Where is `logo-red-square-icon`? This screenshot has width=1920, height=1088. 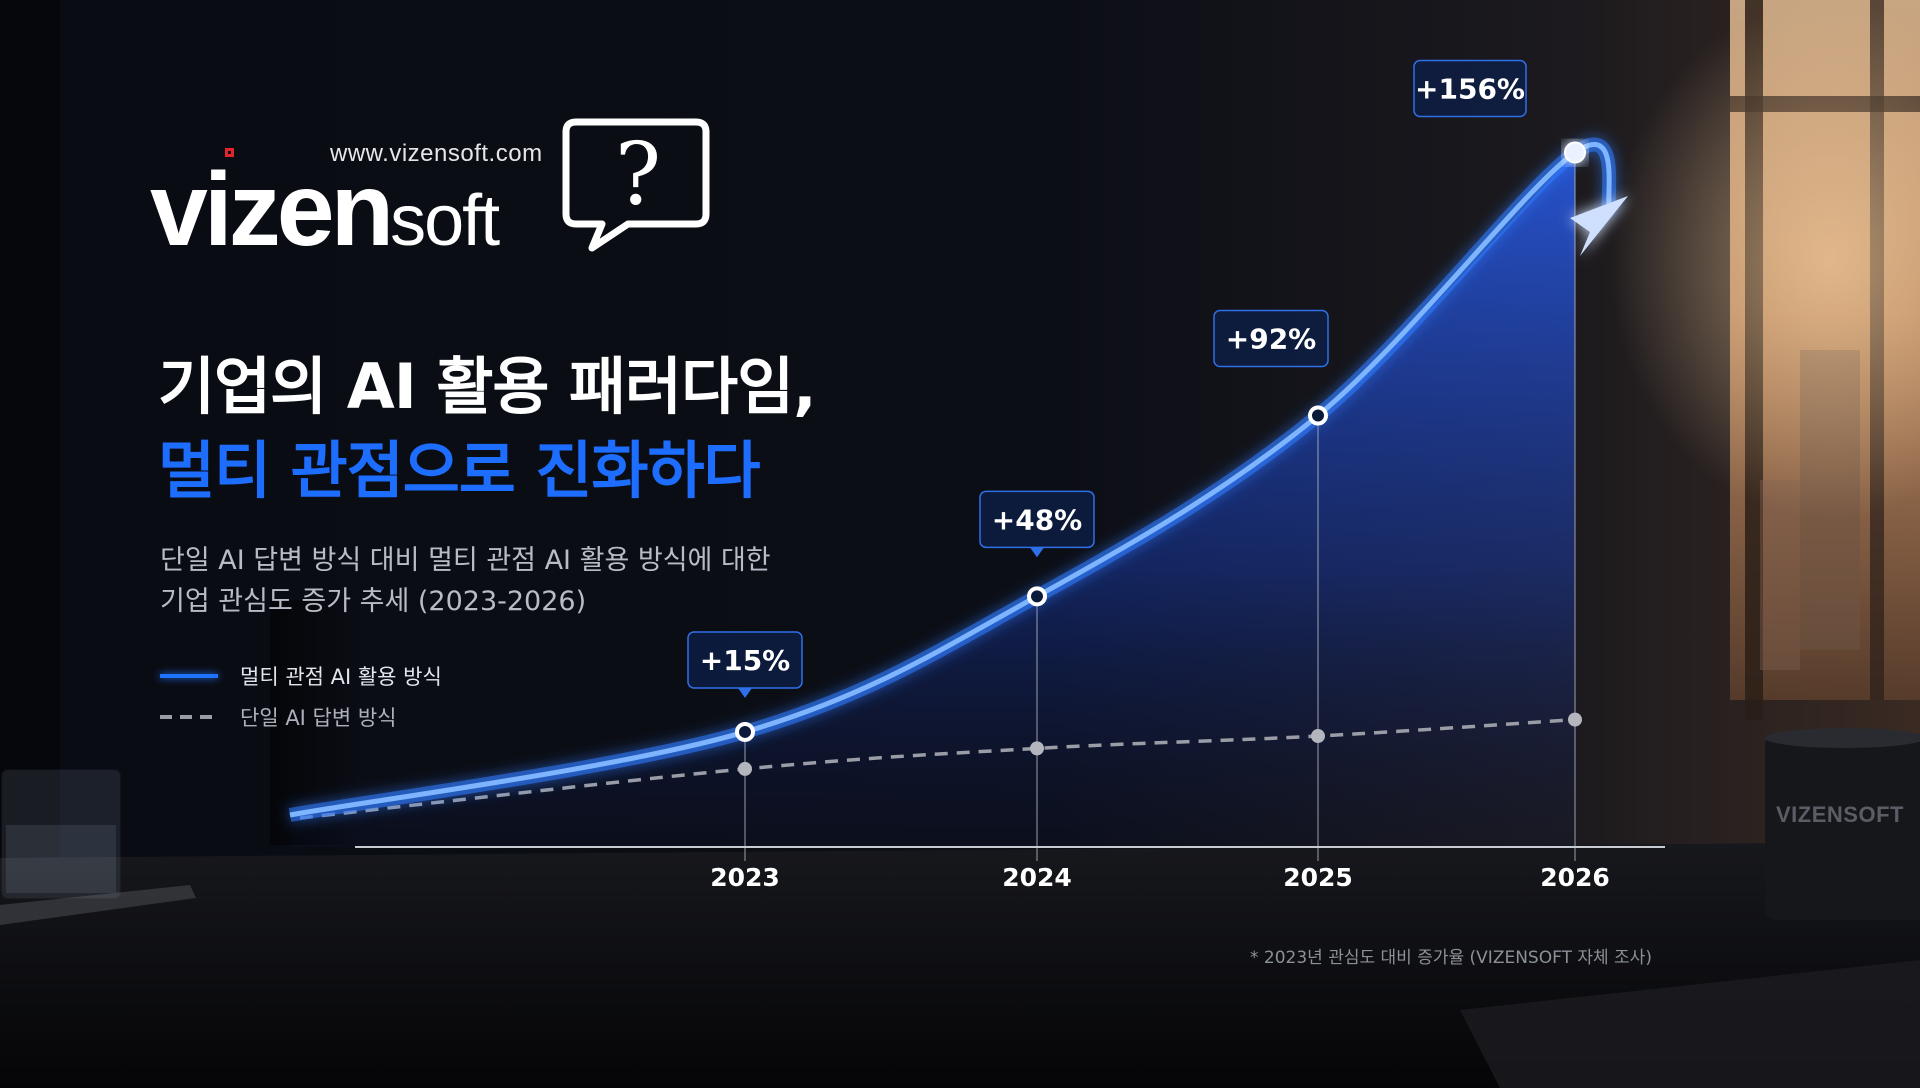 logo-red-square-icon is located at coordinates (229, 152).